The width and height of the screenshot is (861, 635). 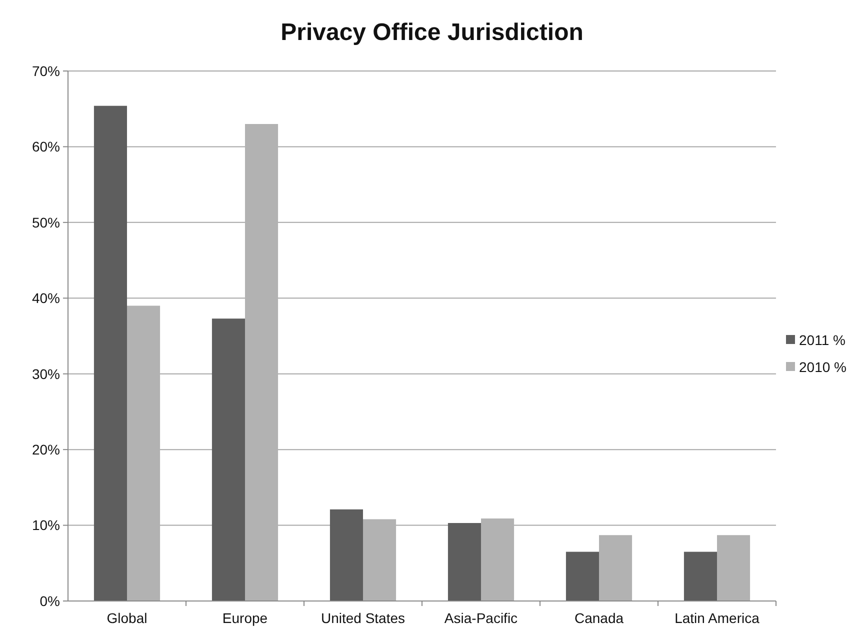 What do you see at coordinates (46, 146) in the screenshot?
I see `y-tick-label: 60%` at bounding box center [46, 146].